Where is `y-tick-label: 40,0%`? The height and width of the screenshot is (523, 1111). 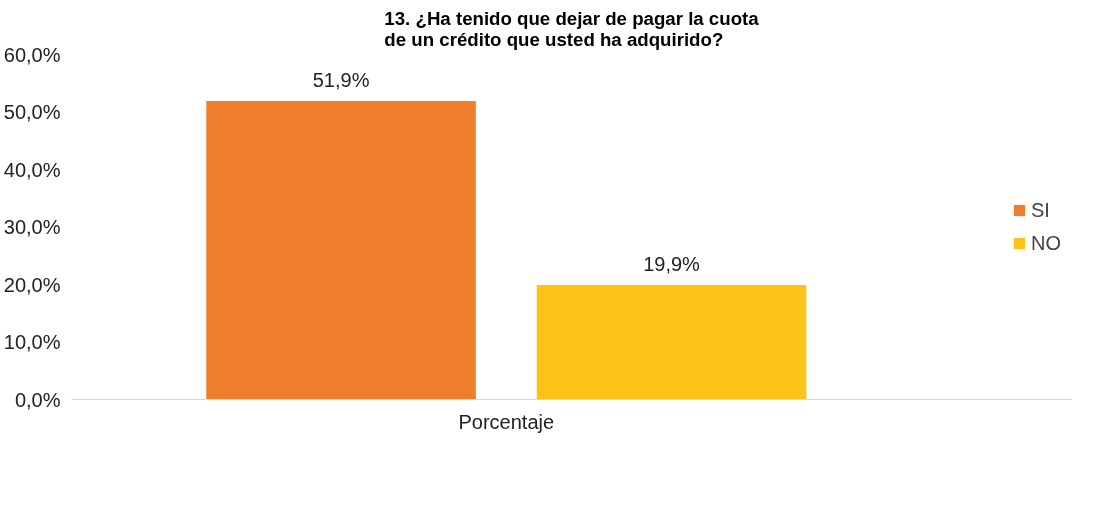
y-tick-label: 40,0% is located at coordinates (32, 169).